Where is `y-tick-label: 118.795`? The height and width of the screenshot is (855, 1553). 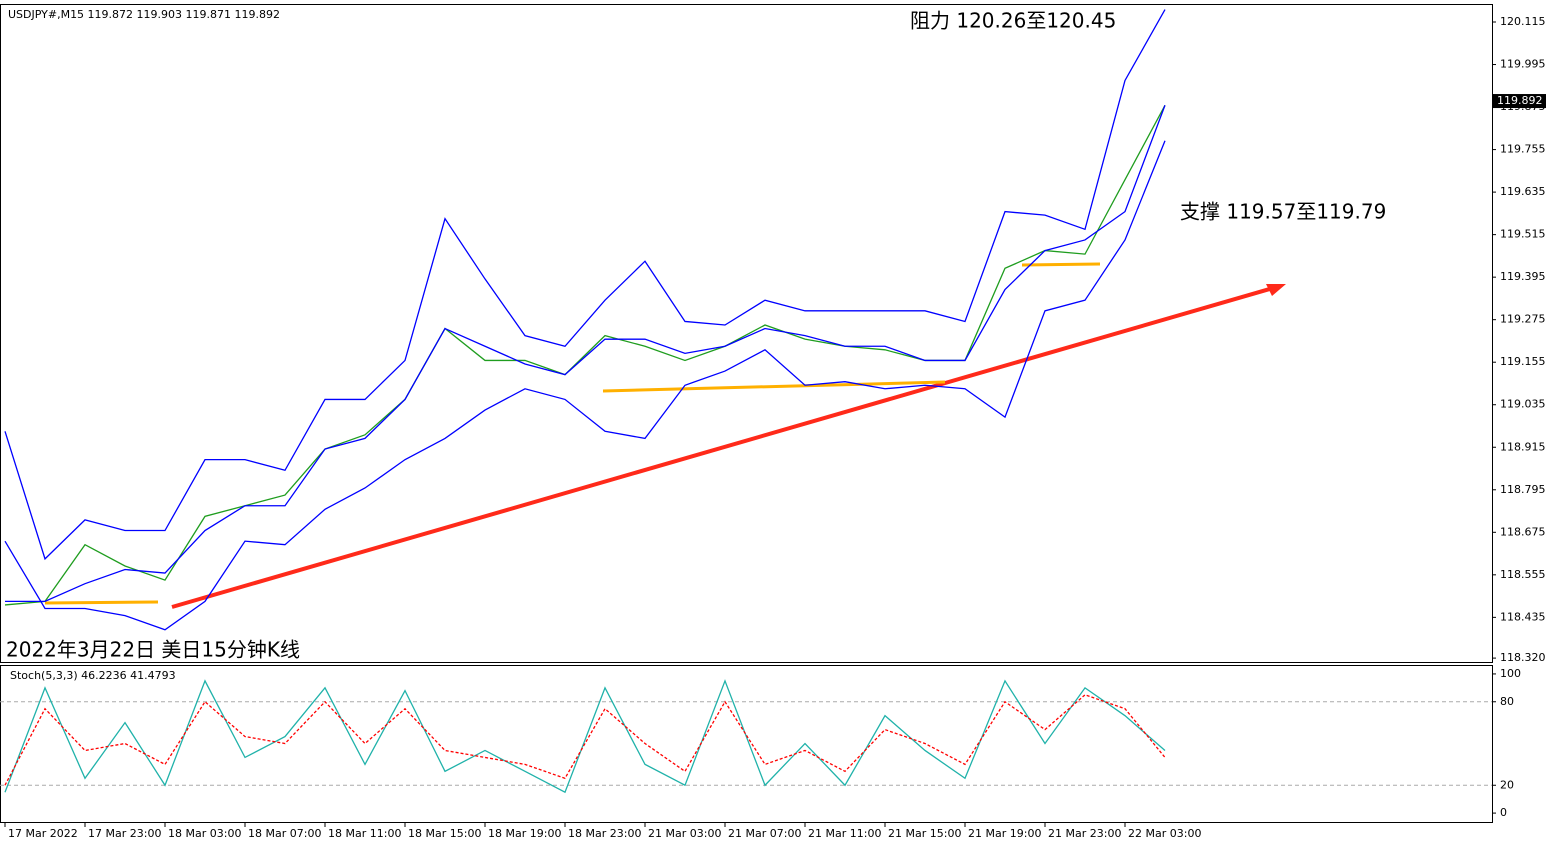
y-tick-label: 118.795 is located at coordinates (1523, 489).